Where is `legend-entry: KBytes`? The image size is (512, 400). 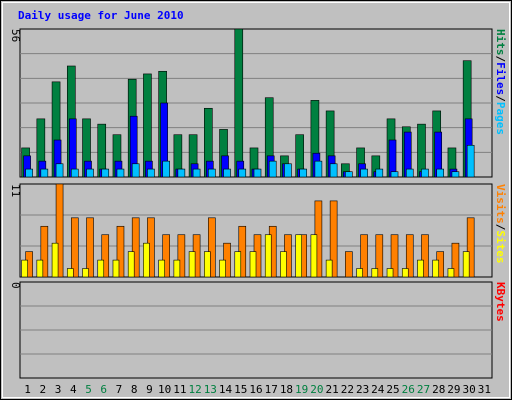 legend-entry: KBytes is located at coordinates (500, 302).